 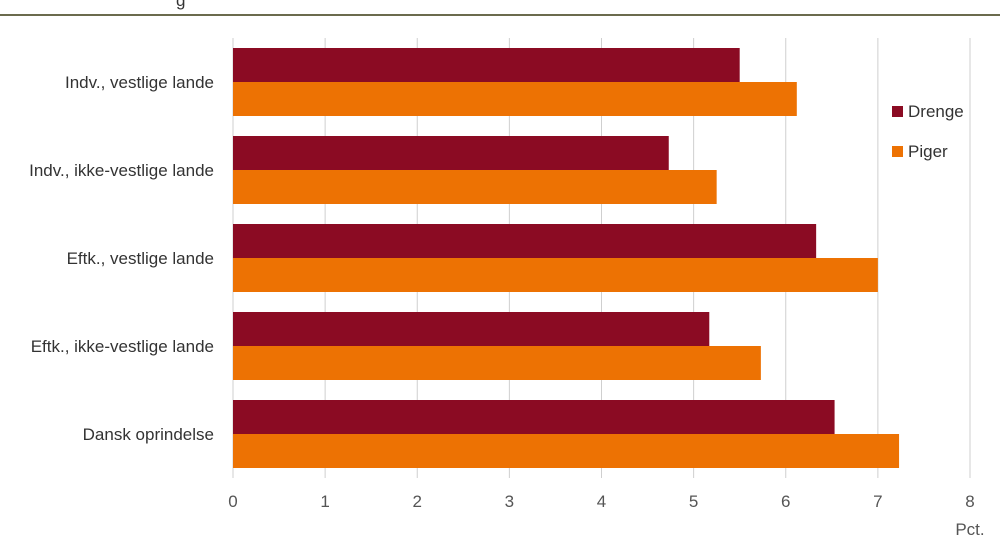 I want to click on category-label: Indv., vestlige lande, so click(x=139, y=82).